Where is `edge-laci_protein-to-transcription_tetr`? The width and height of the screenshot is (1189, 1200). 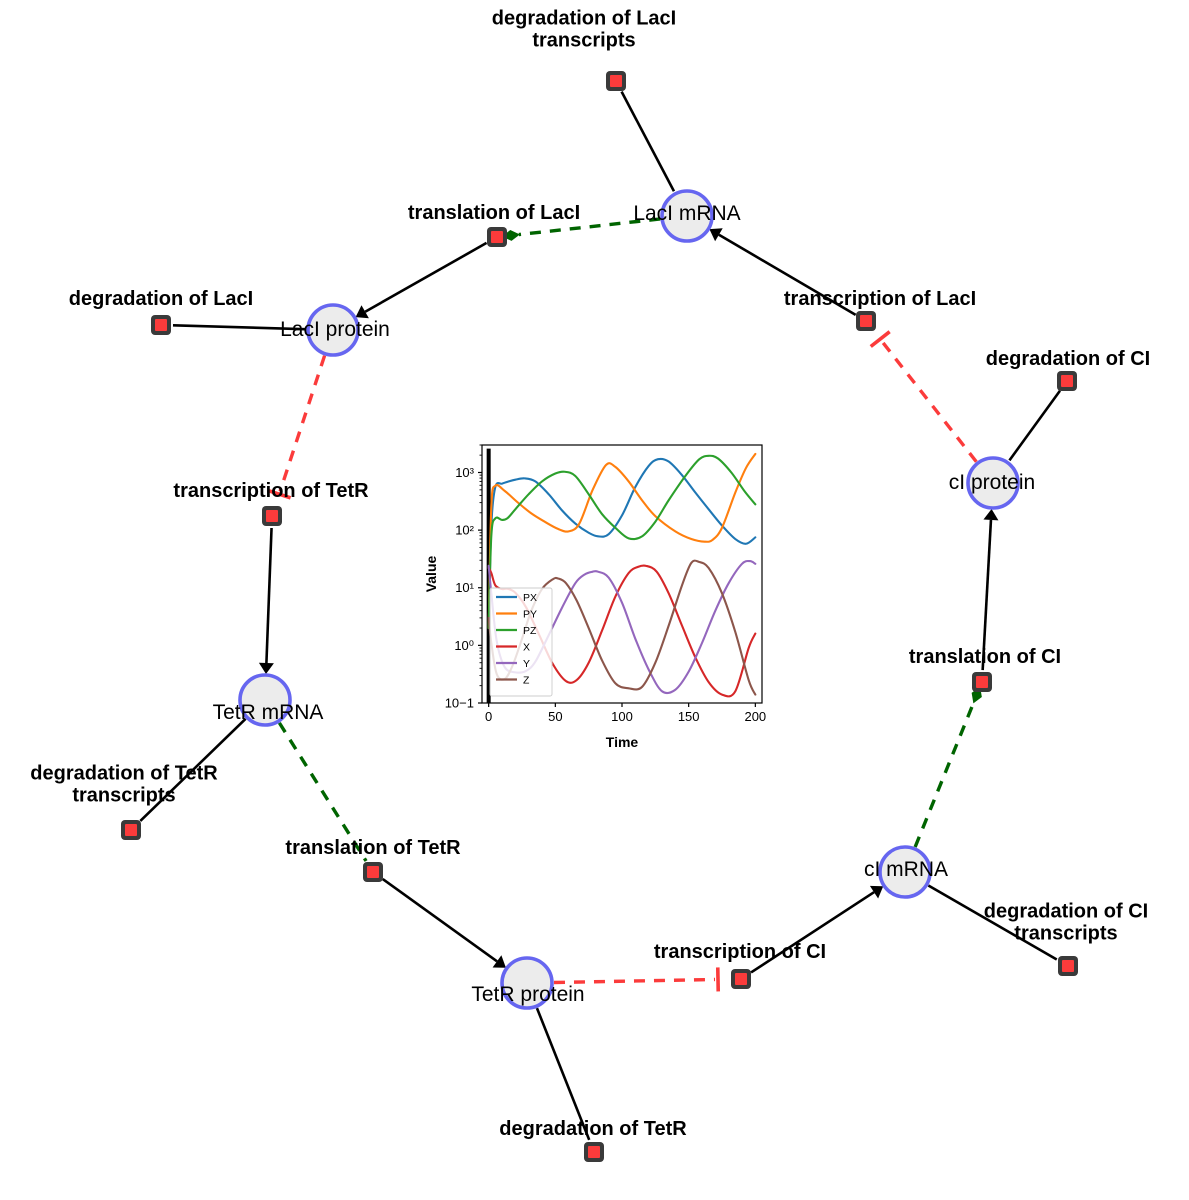
edge-laci_protein-to-transcription_tetr is located at coordinates (297, 427).